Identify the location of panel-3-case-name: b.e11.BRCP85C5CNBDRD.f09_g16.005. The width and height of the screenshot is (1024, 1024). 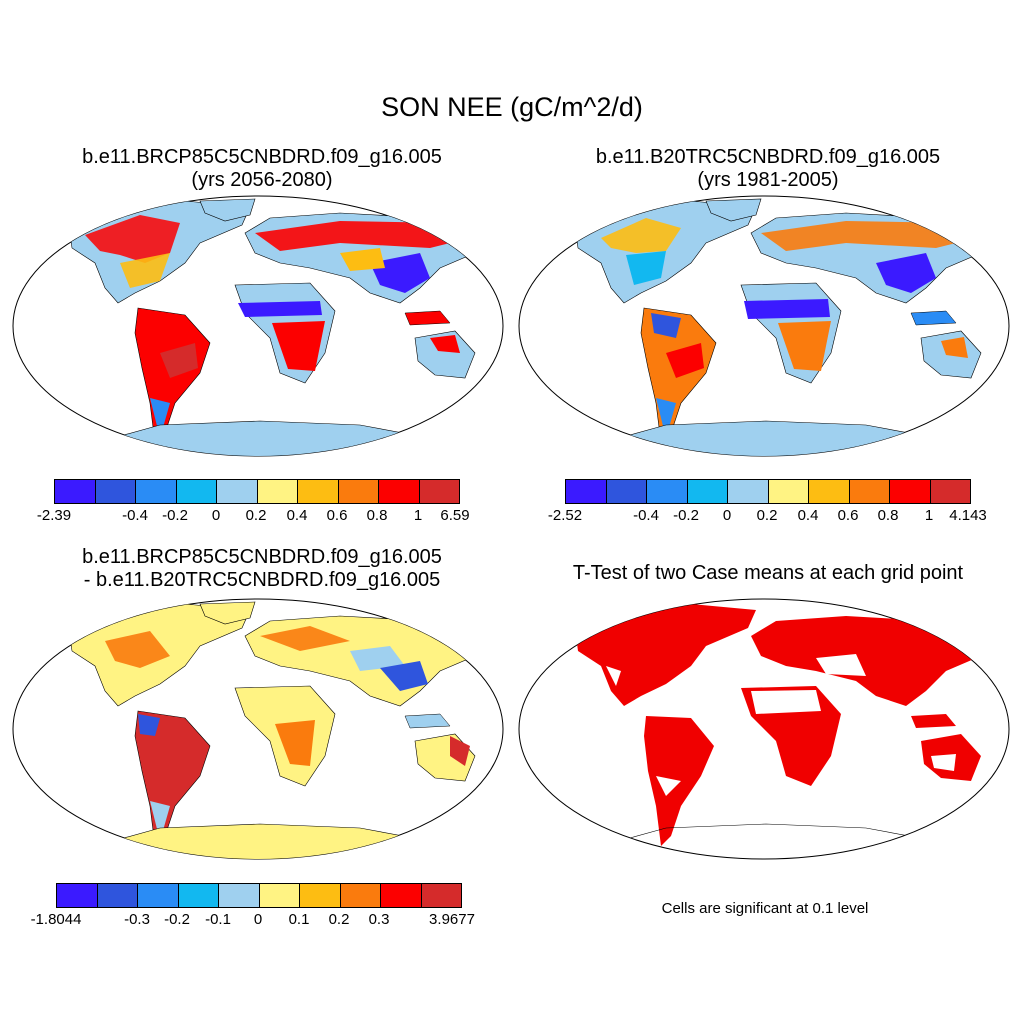
(262, 557).